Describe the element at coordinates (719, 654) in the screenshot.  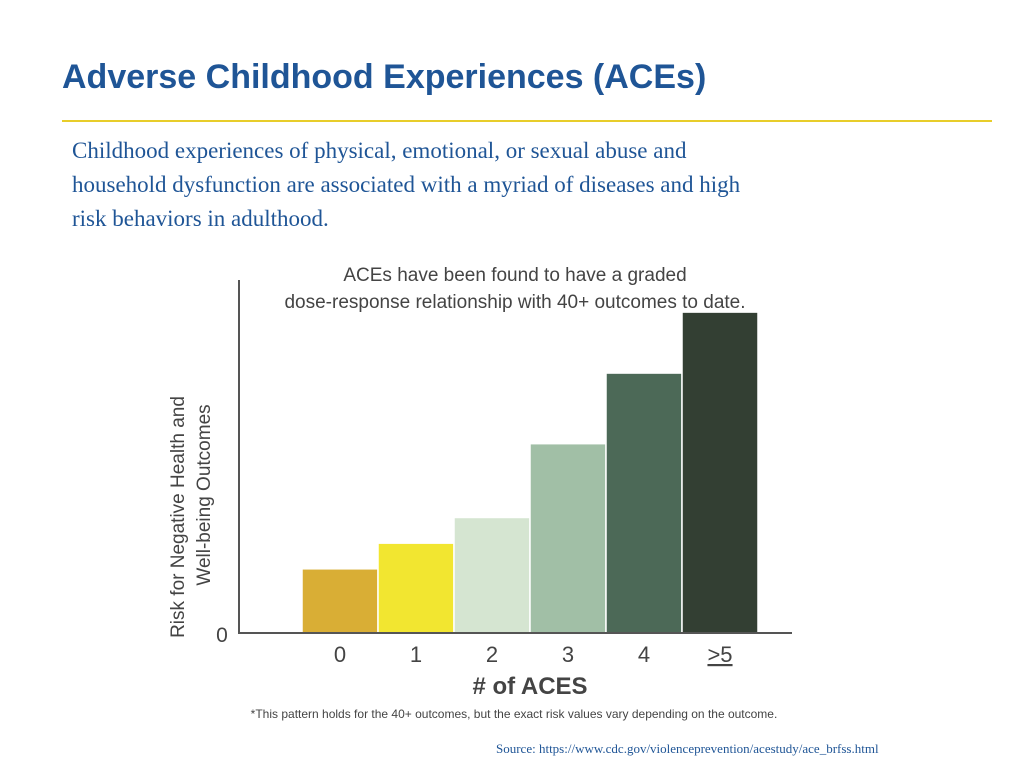
I see `x-tick-label-5: >5` at that location.